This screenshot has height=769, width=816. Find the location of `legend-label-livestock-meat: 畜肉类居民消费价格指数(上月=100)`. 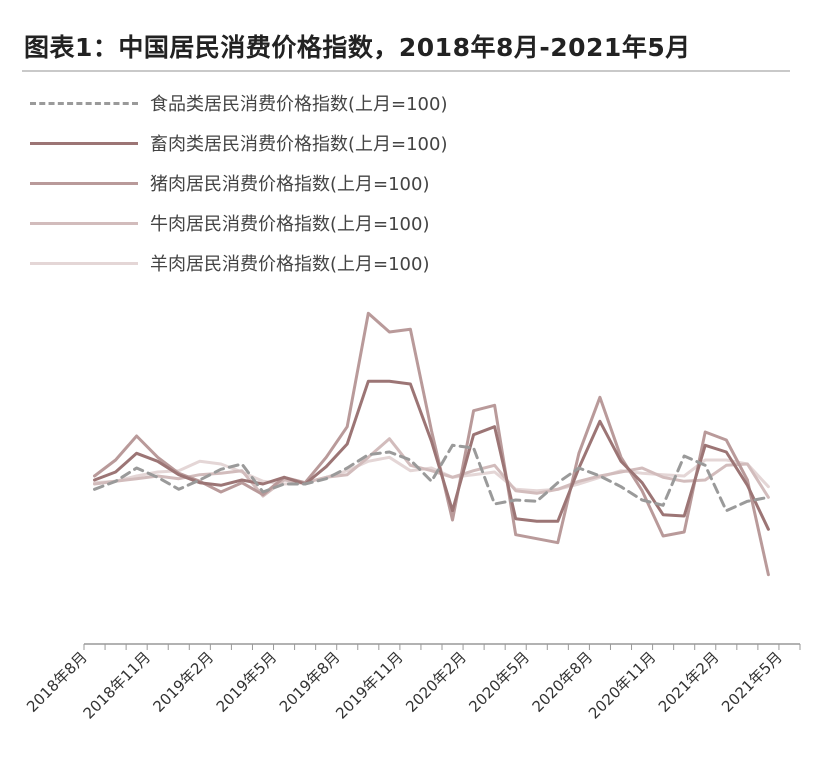

legend-label-livestock-meat: 畜肉类居民消费价格指数(上月=100) is located at coordinates (299, 144).